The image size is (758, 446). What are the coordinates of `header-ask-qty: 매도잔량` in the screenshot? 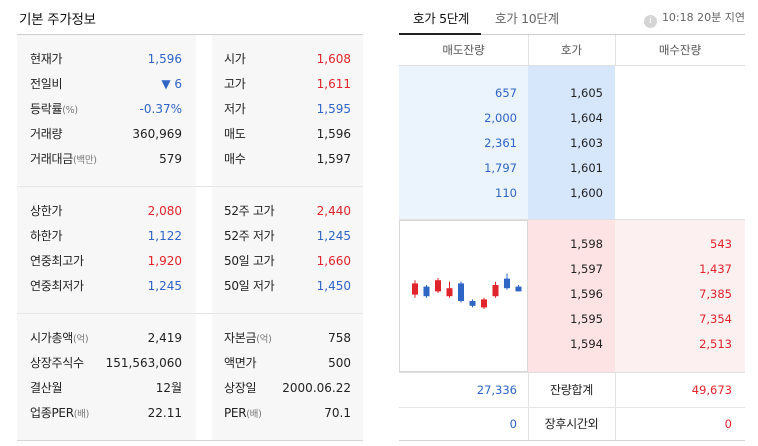 It's located at (463, 50).